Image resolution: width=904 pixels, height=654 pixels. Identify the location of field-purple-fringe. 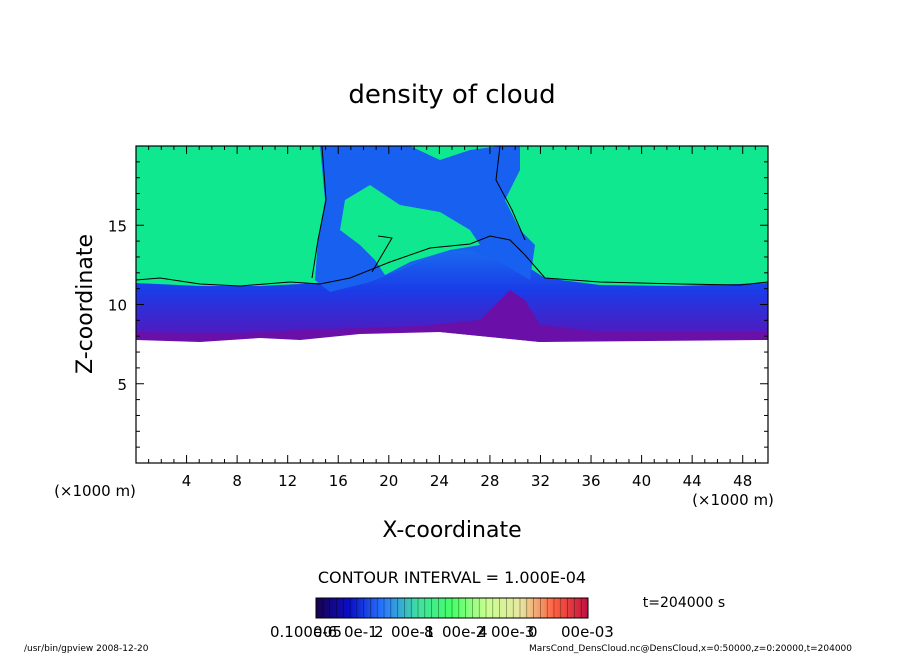
(452, 316).